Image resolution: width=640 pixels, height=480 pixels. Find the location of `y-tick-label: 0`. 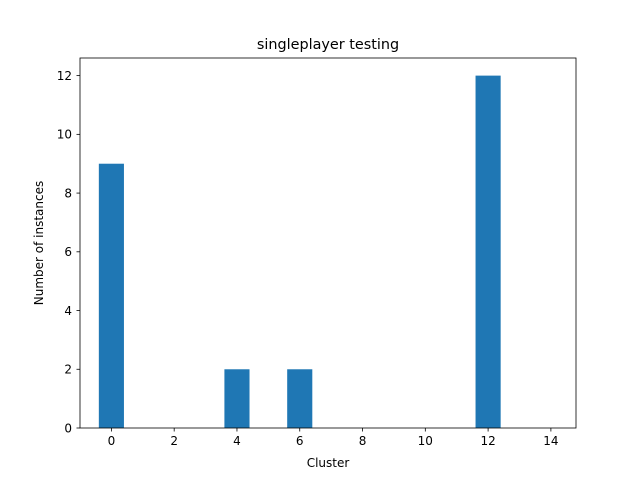

y-tick-label: 0 is located at coordinates (68, 428).